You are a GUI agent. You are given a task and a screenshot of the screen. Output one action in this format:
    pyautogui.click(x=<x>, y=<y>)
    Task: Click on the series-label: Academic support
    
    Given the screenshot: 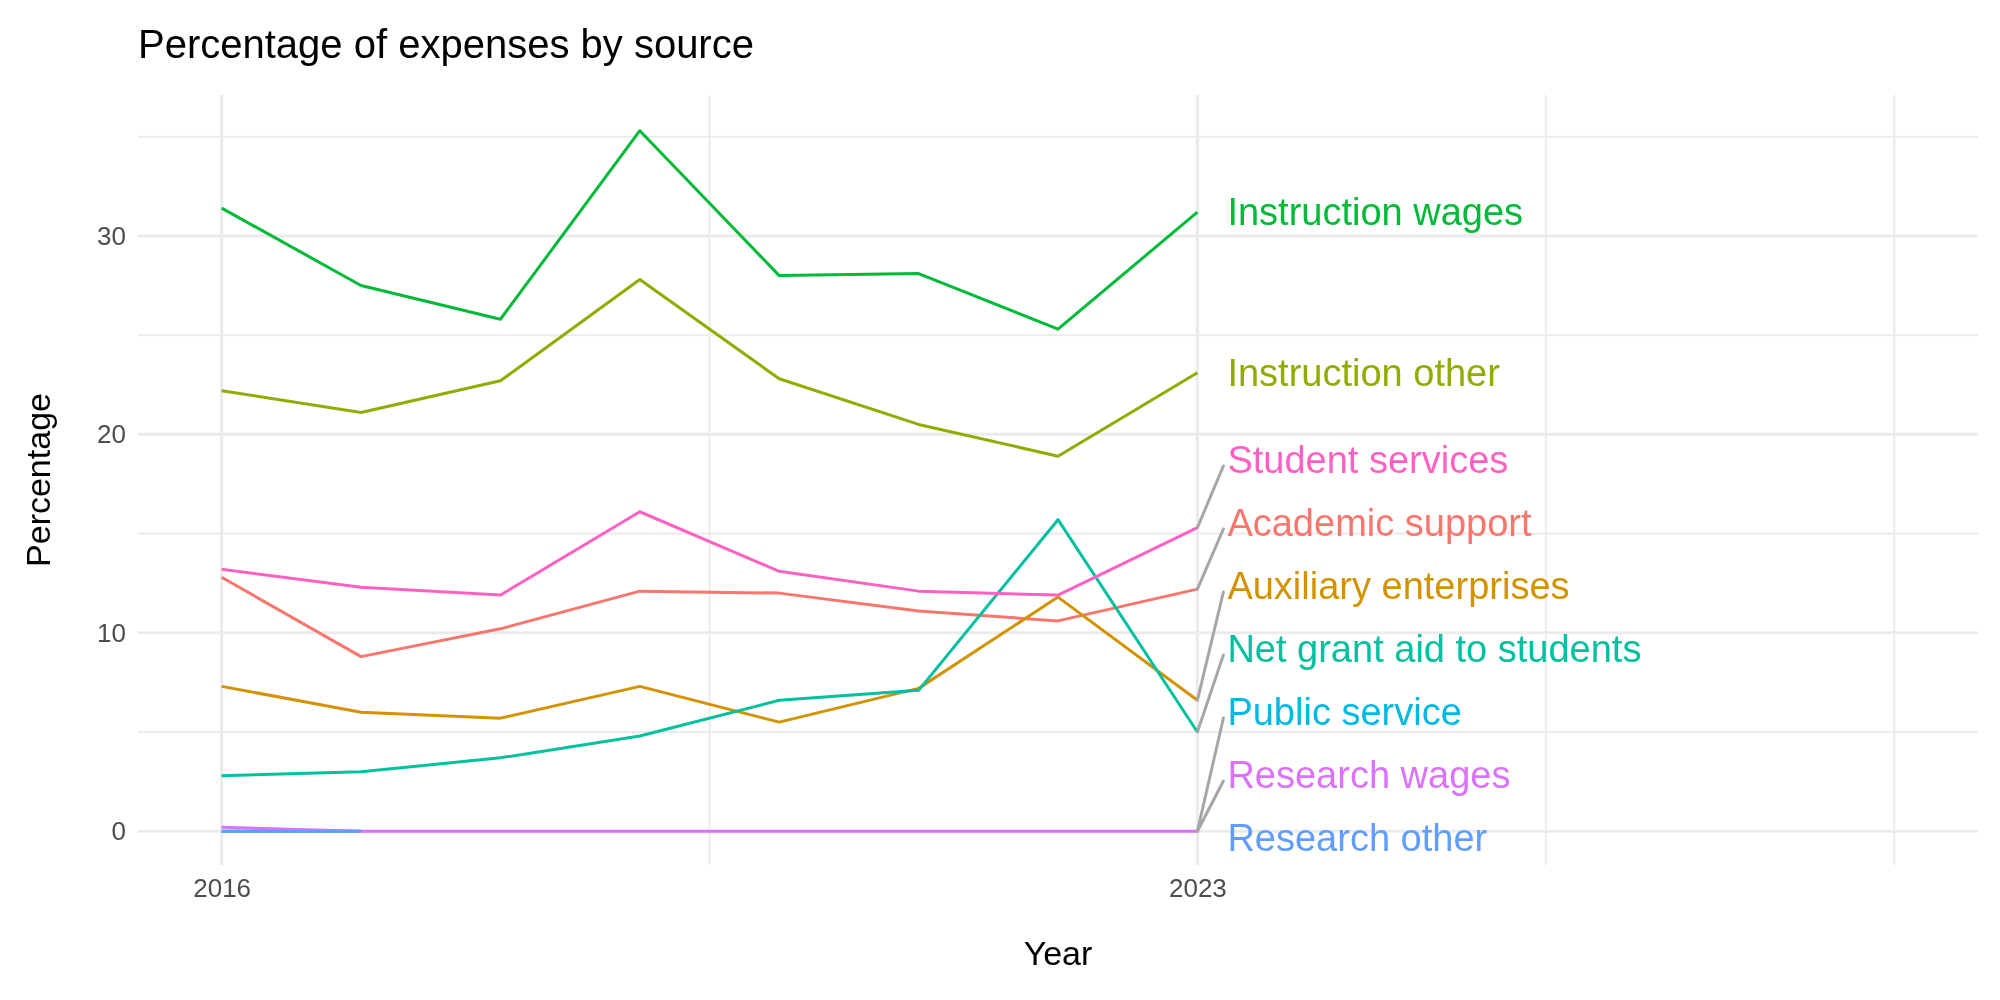 What is the action you would take?
    pyautogui.click(x=1379, y=523)
    